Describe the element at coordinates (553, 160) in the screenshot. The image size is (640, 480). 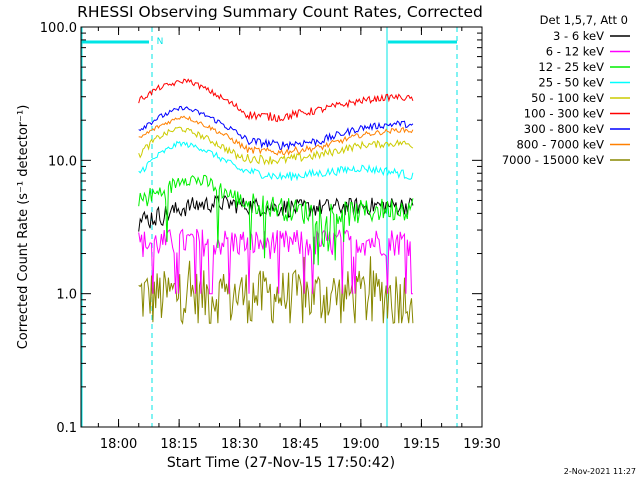
I see `legend-label-8: 7000 - 15000 keV` at that location.